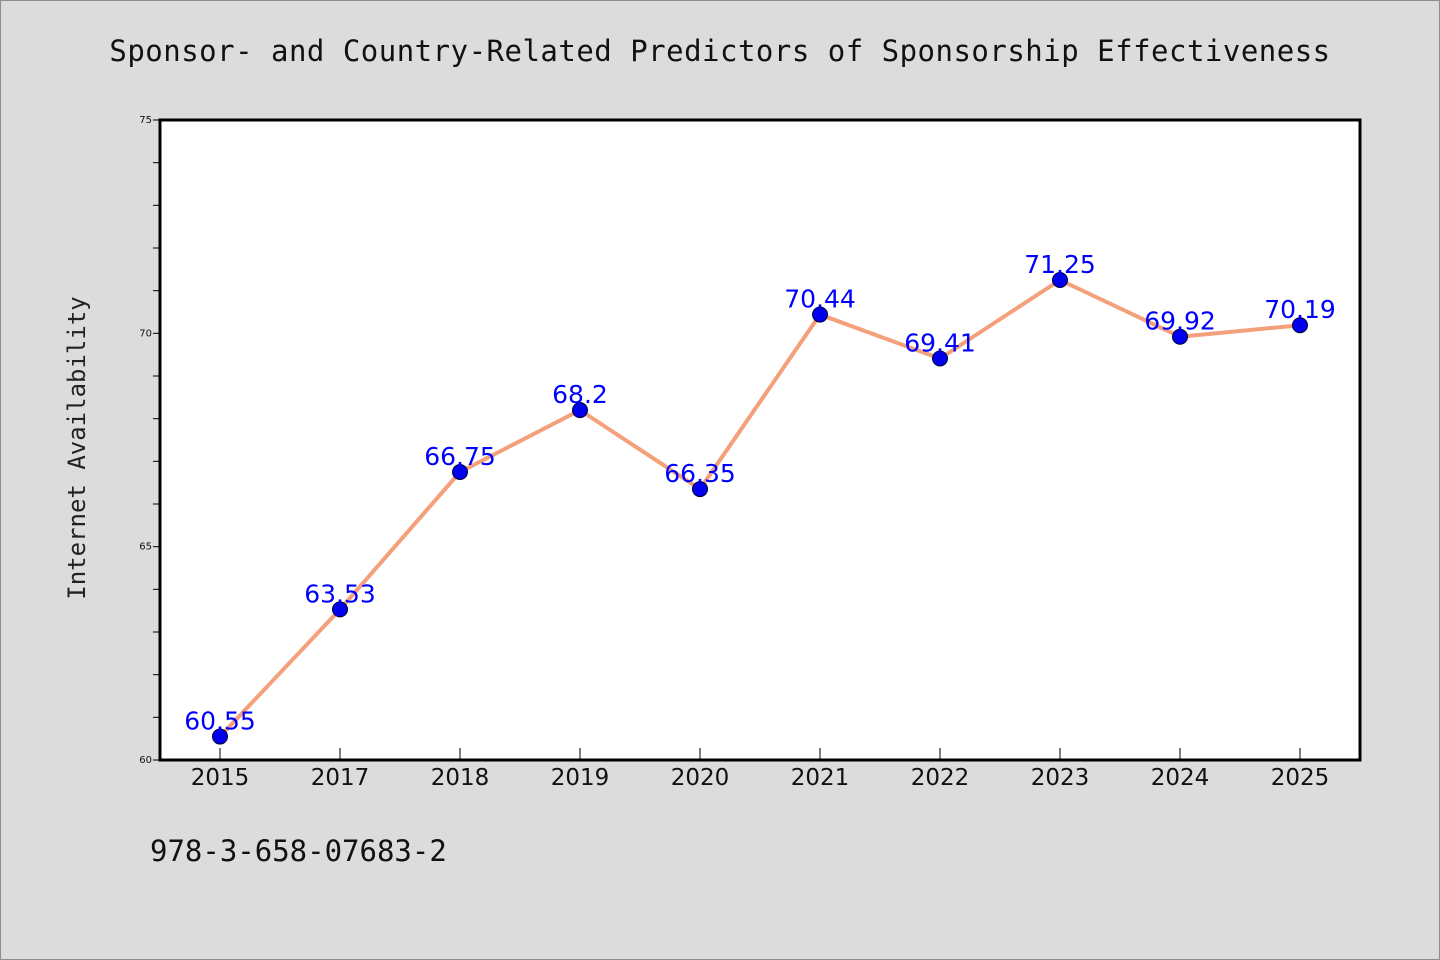 This screenshot has width=1440, height=960. What do you see at coordinates (820, 299) in the screenshot?
I see `data-label: 70.44` at bounding box center [820, 299].